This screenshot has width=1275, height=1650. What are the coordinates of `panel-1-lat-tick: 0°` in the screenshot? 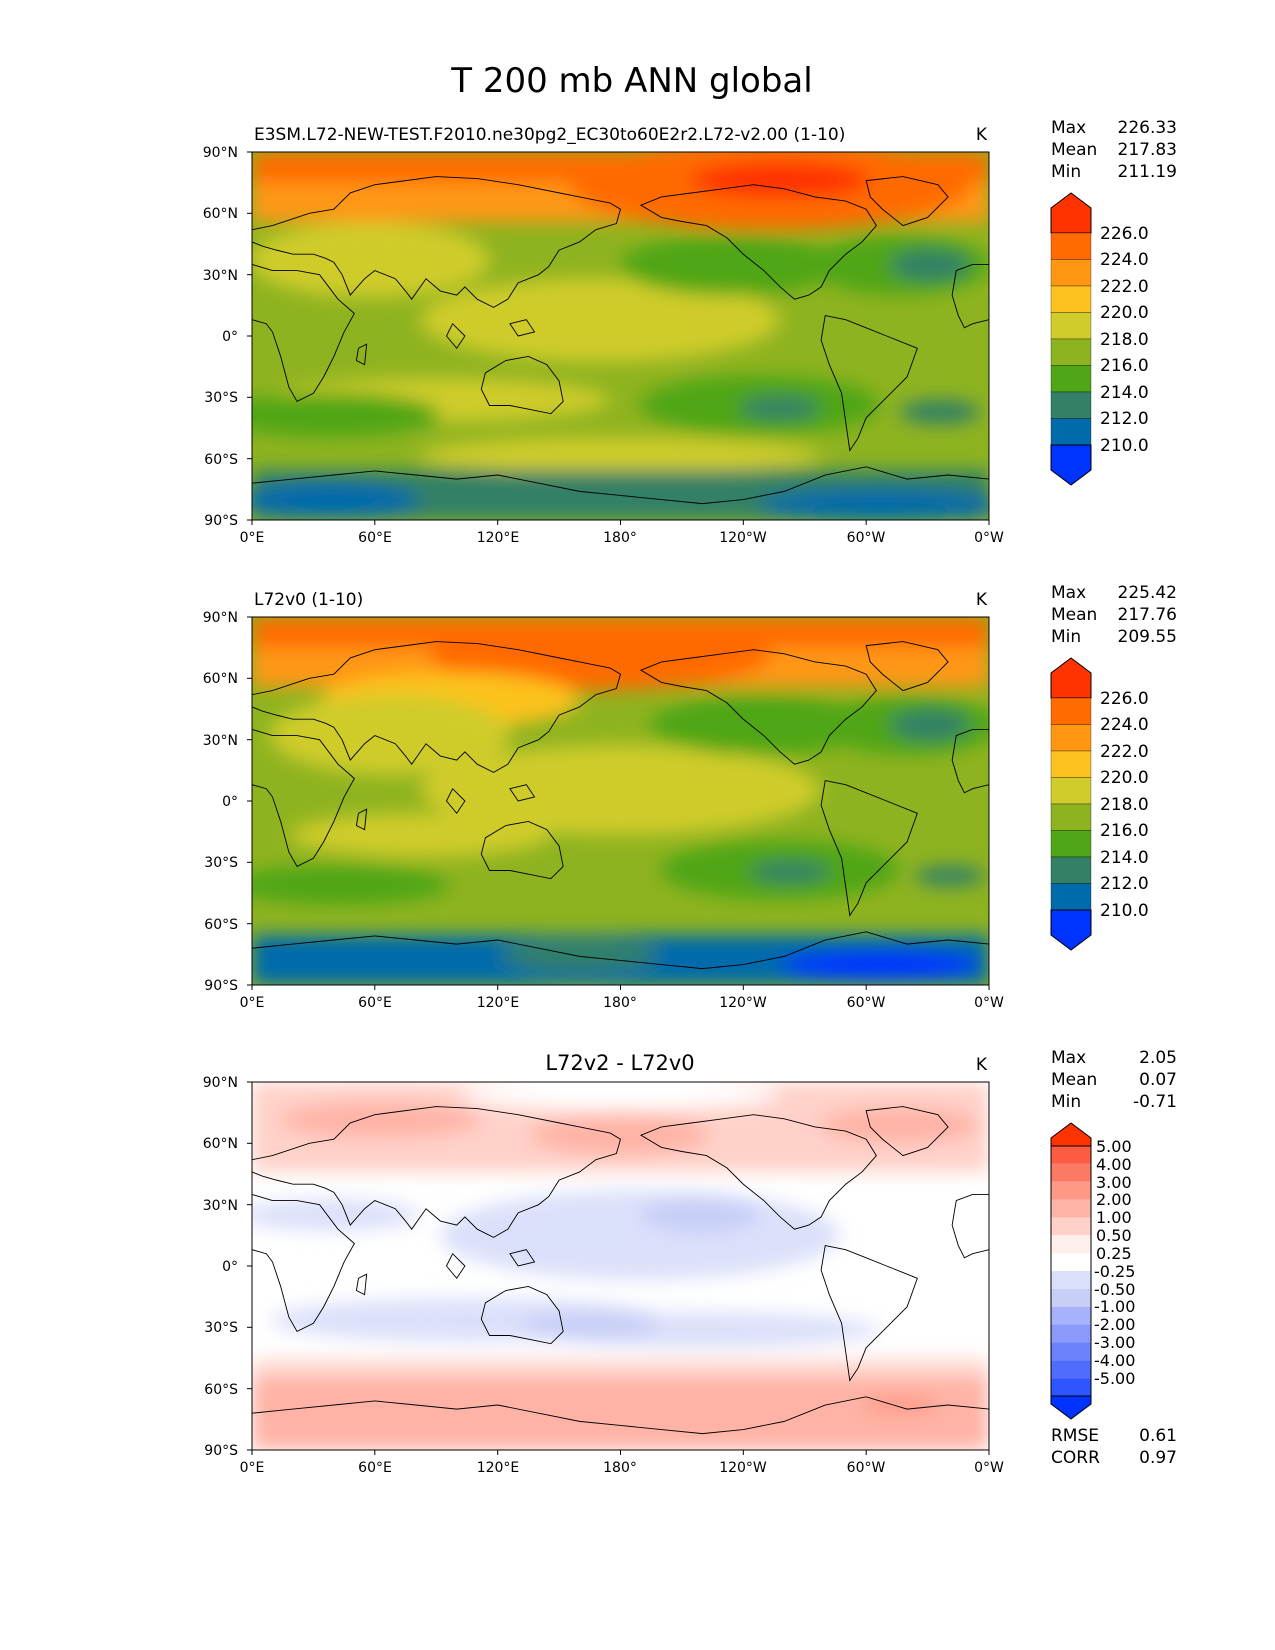 It's located at (230, 337).